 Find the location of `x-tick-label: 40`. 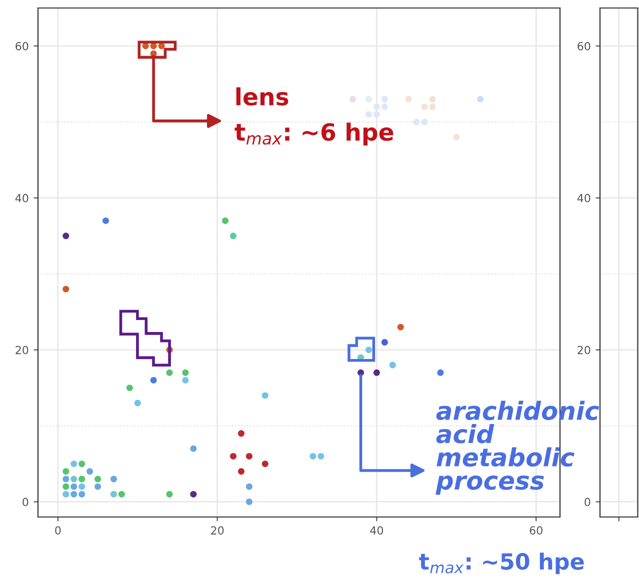

x-tick-label: 40 is located at coordinates (377, 530).